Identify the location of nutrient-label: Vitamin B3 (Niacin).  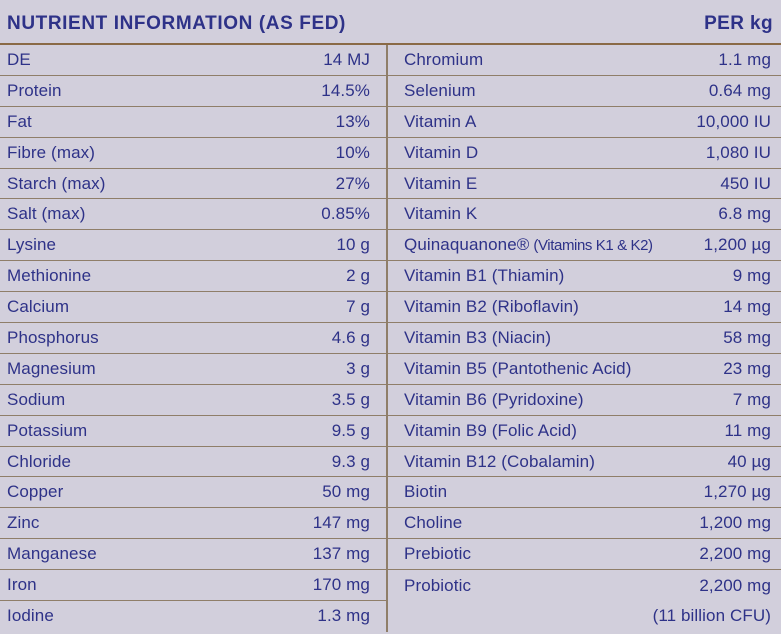
(478, 337).